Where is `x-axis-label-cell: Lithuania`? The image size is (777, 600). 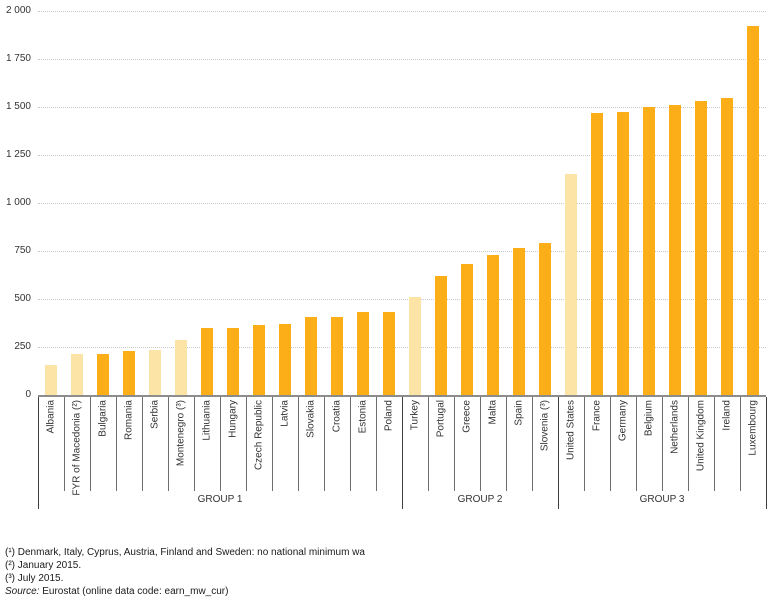
x-axis-label-cell: Lithuania is located at coordinates (207, 444).